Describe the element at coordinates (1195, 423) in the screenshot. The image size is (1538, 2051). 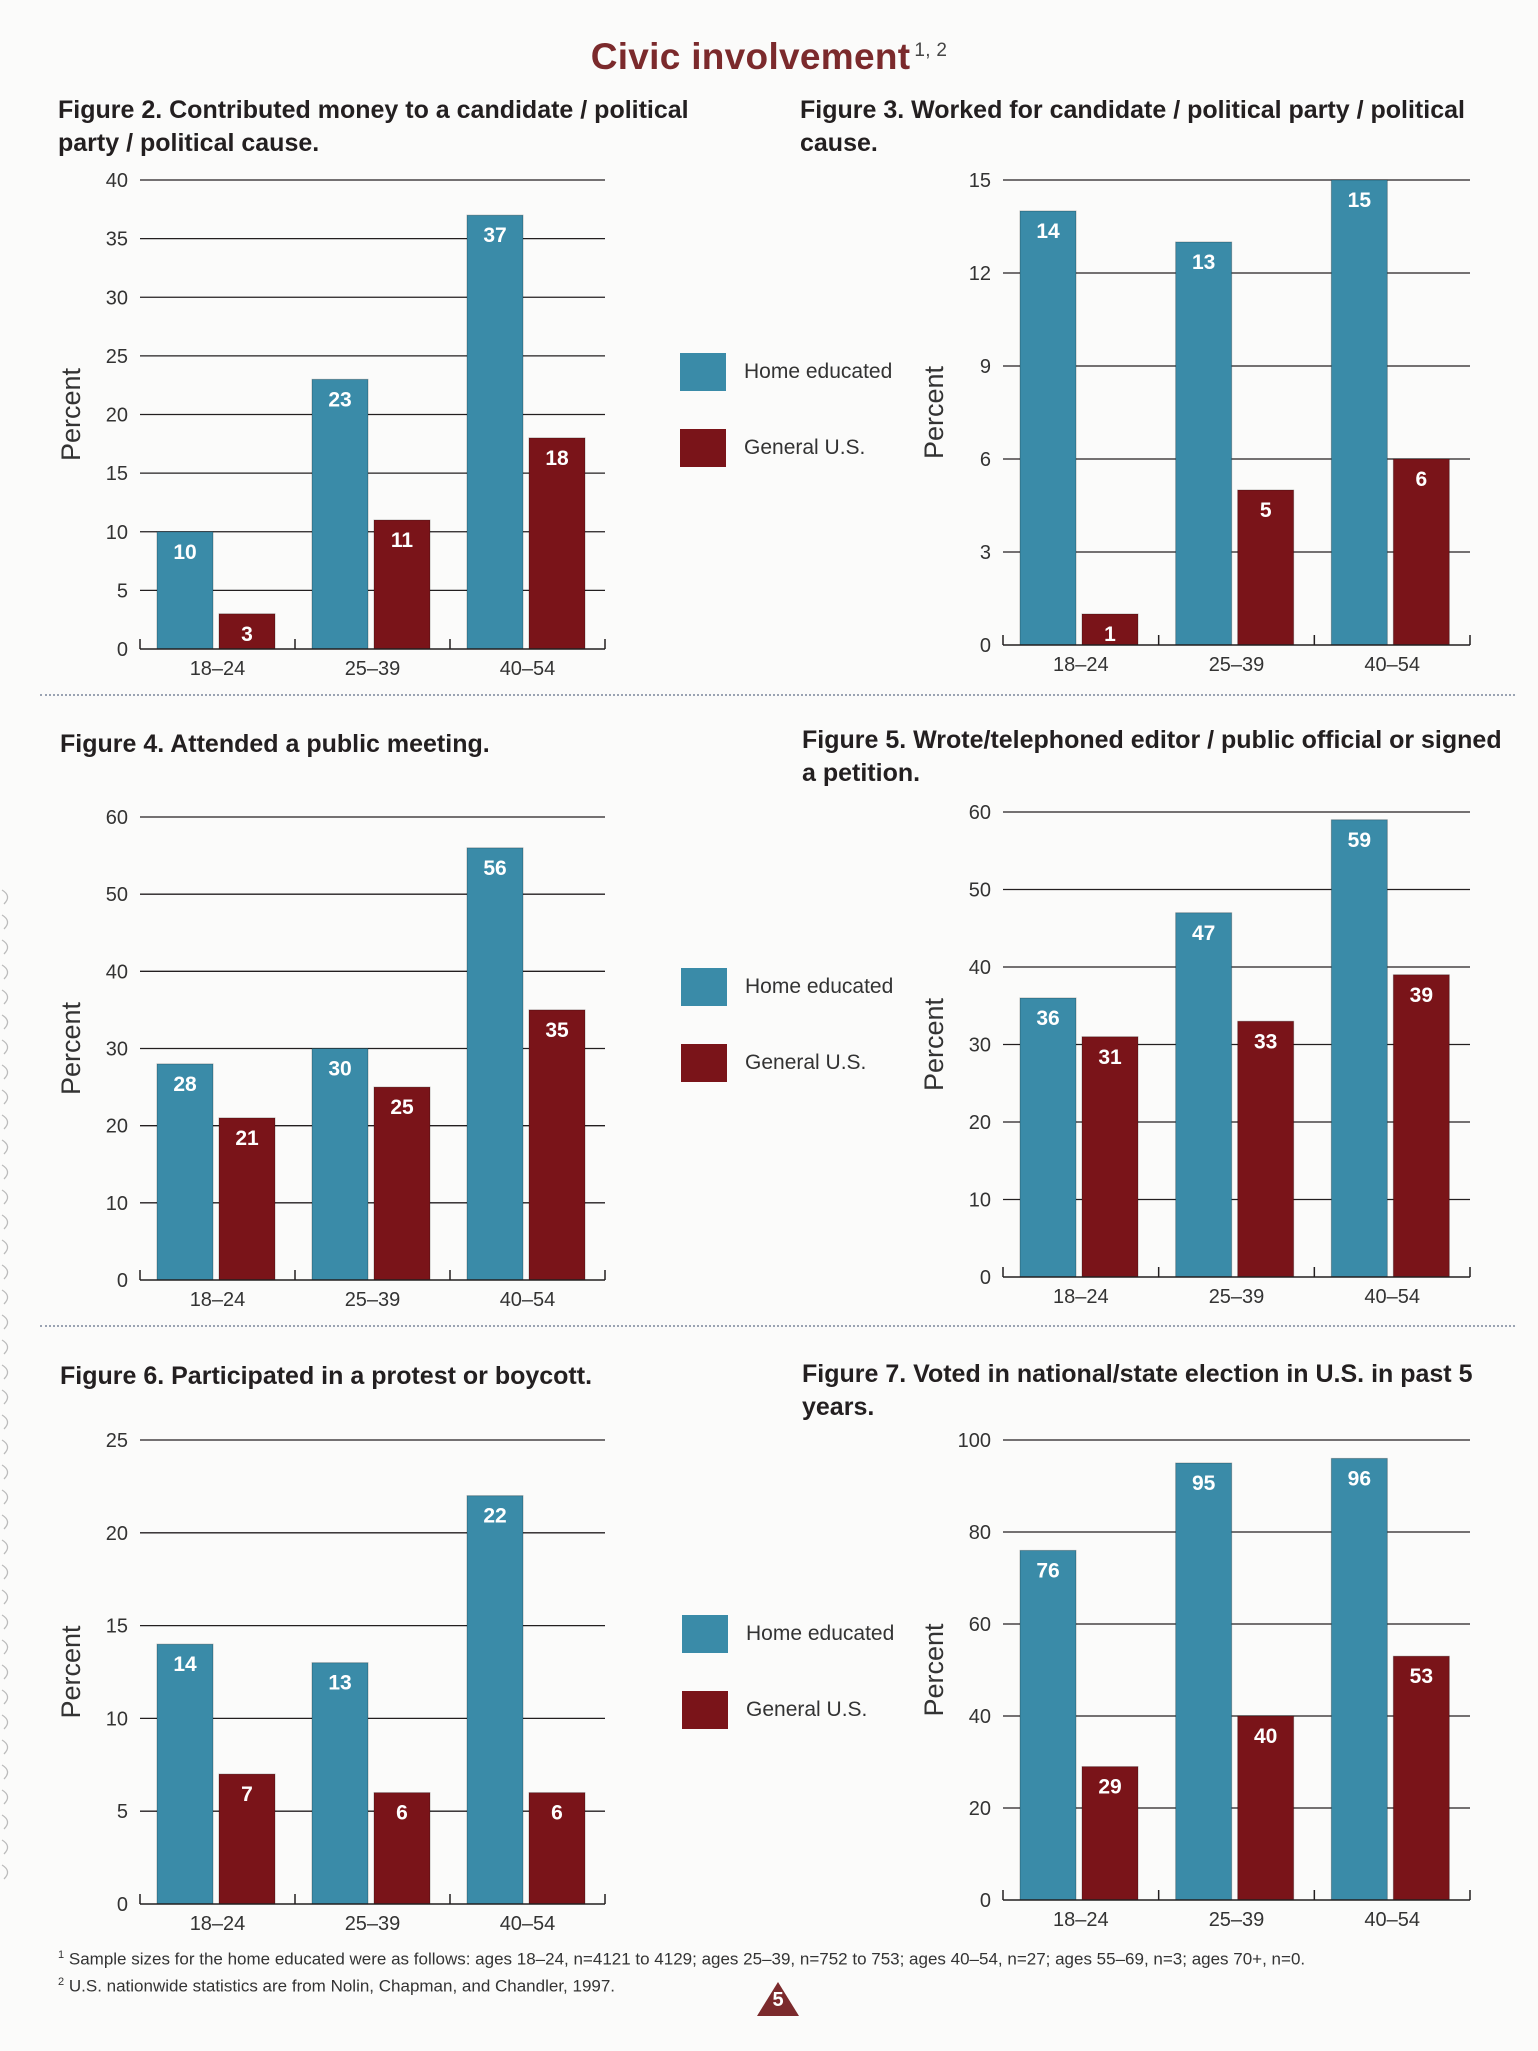
I see `figure-3-chart: 0 3 6 9 12 15 Percent 14 1 18–24 13 5 25–39 15 6 40–54` at that location.